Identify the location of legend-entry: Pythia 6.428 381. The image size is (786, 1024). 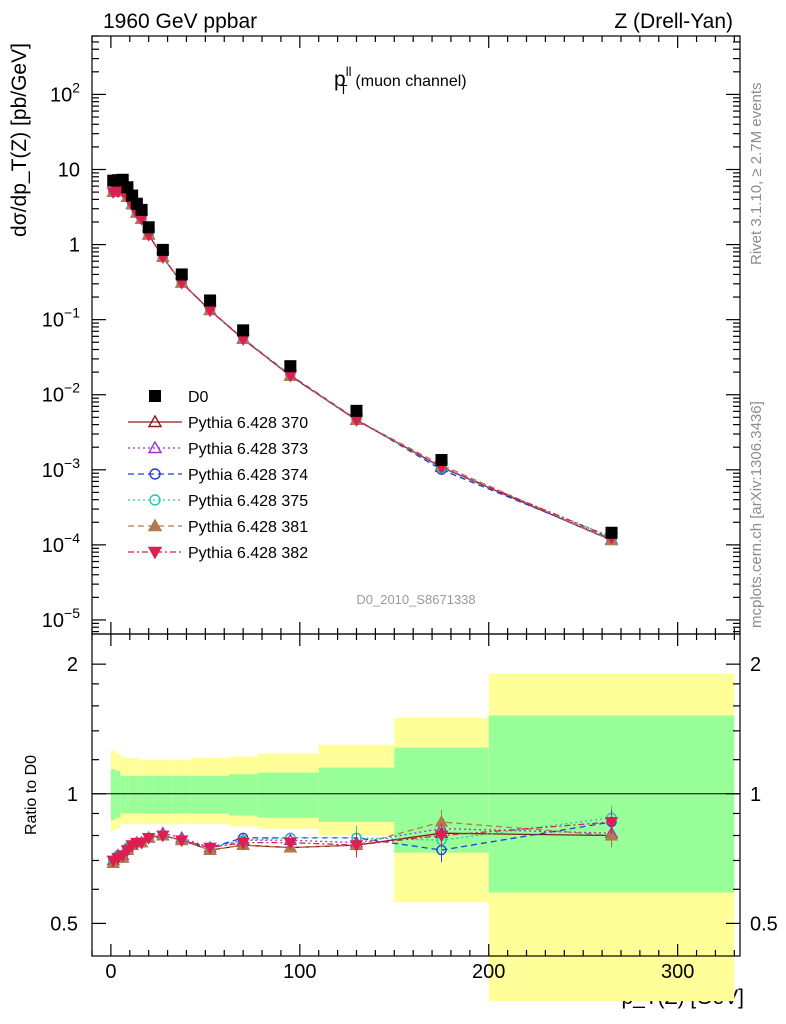
(218, 527).